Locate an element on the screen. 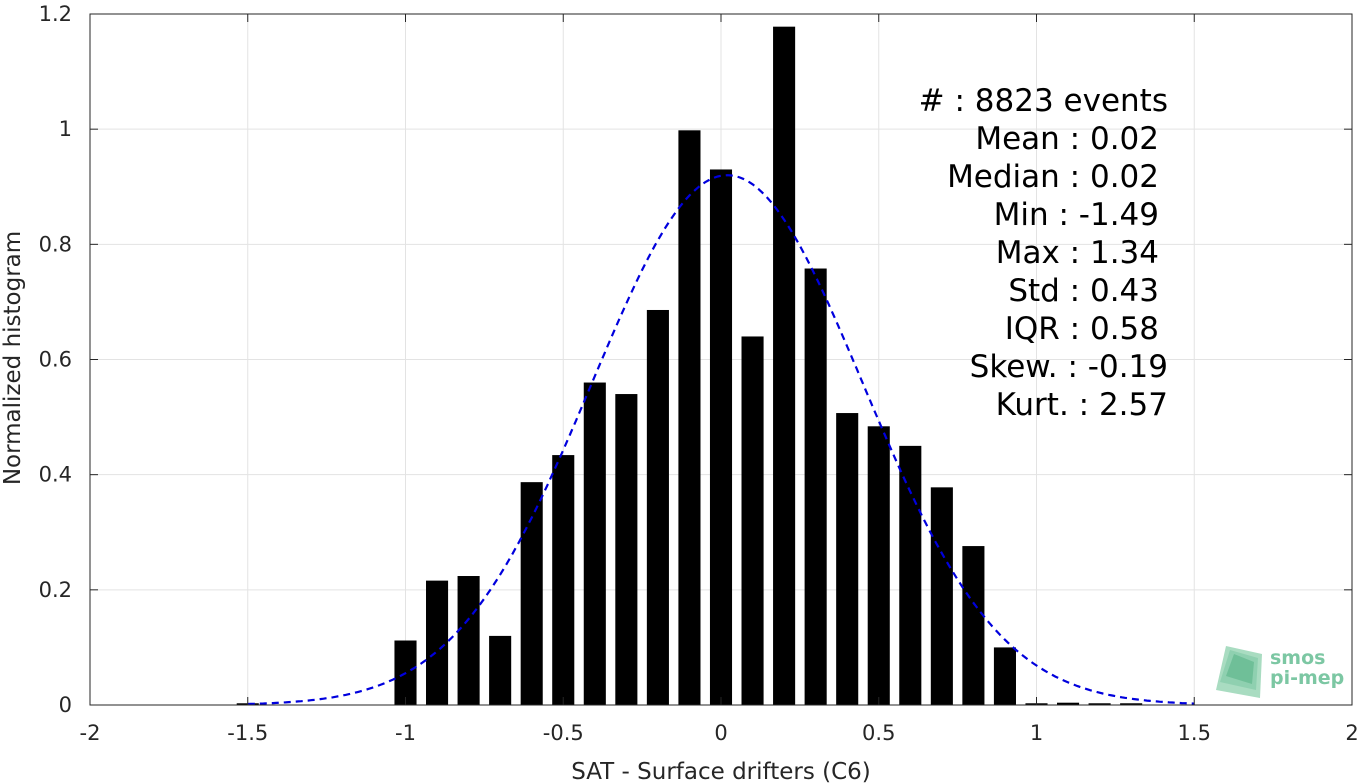  y-tick-label: 0 is located at coordinates (65, 705).